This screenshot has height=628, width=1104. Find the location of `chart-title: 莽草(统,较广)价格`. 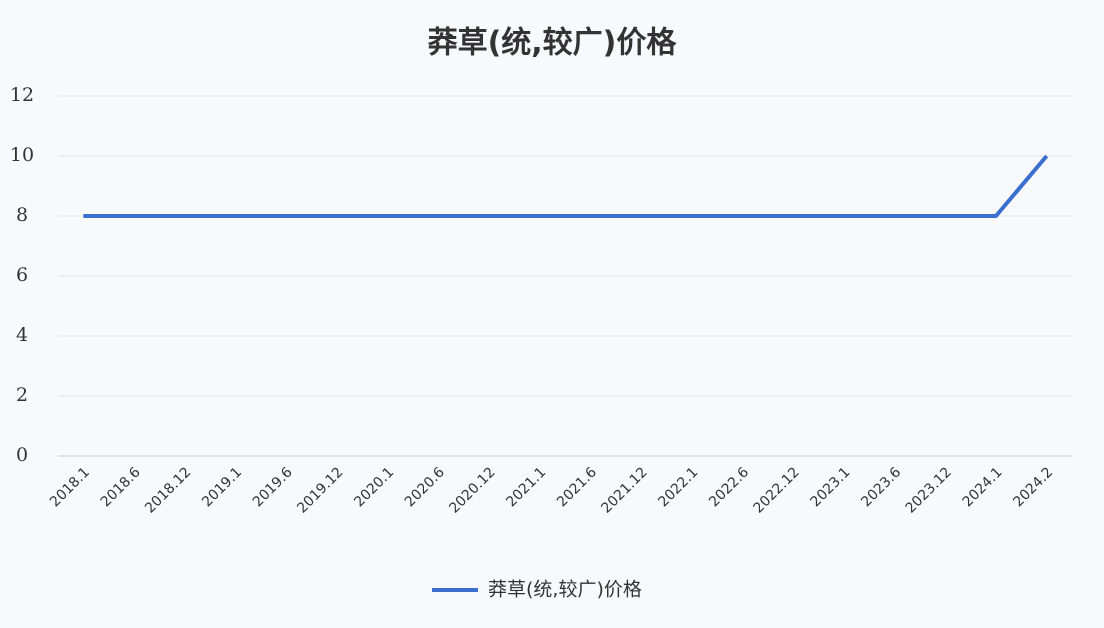

chart-title: 莽草(统,较广)价格 is located at coordinates (553, 43).